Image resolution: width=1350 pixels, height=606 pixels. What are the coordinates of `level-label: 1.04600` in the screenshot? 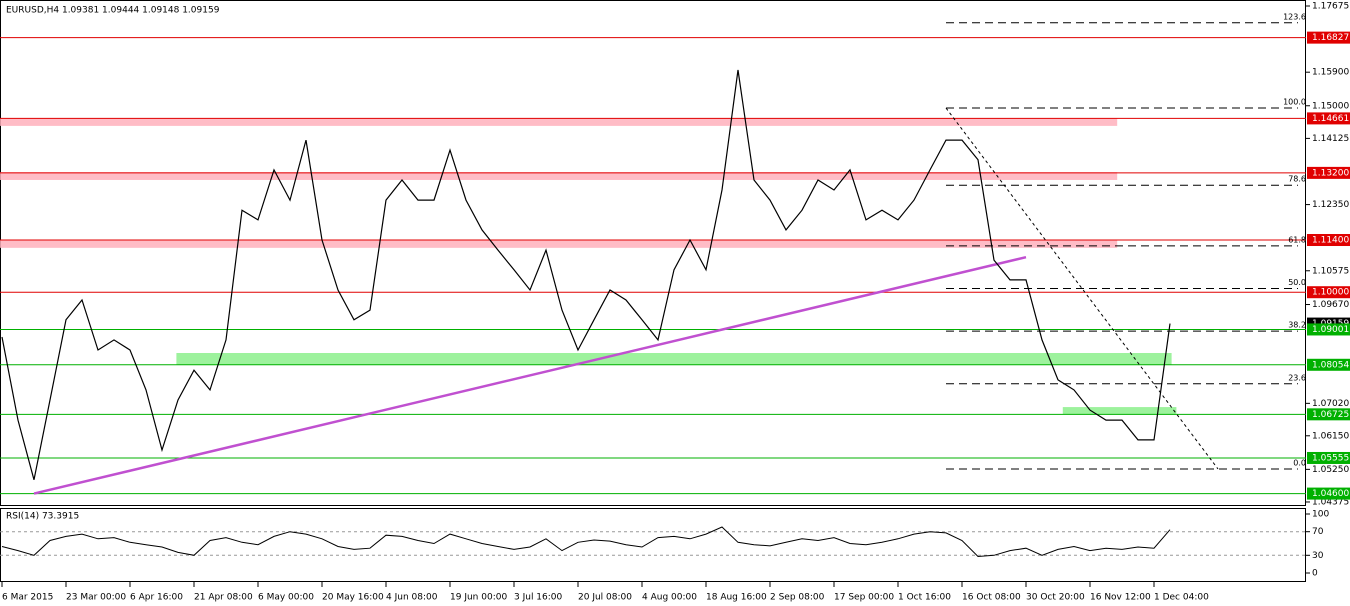 It's located at (1330, 494).